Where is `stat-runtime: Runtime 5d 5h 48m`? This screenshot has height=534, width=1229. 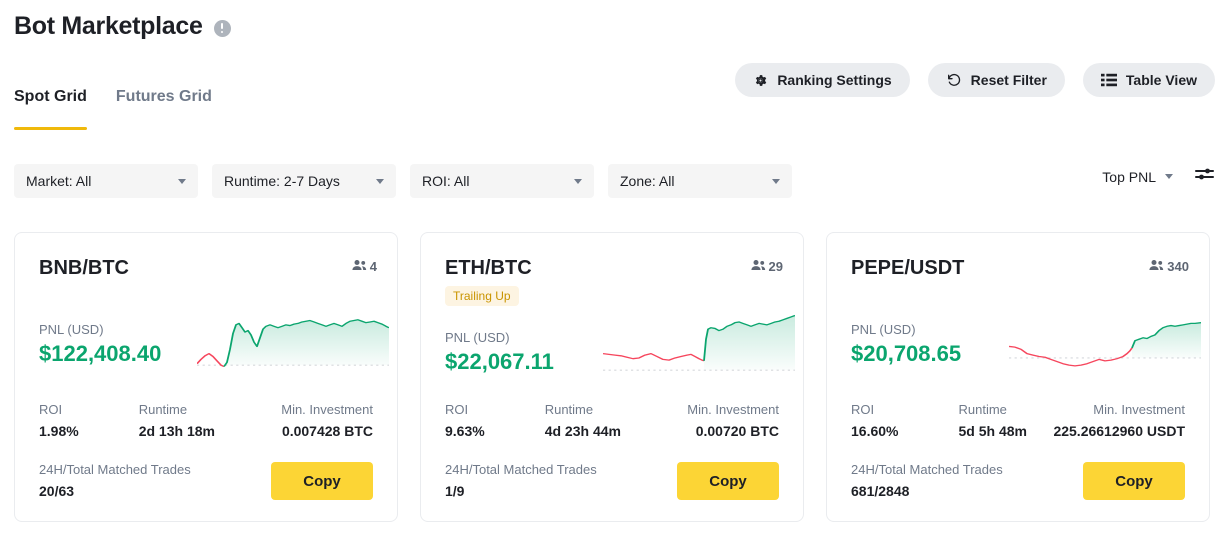
stat-runtime: Runtime 5d 5h 48m is located at coordinates (975, 421).